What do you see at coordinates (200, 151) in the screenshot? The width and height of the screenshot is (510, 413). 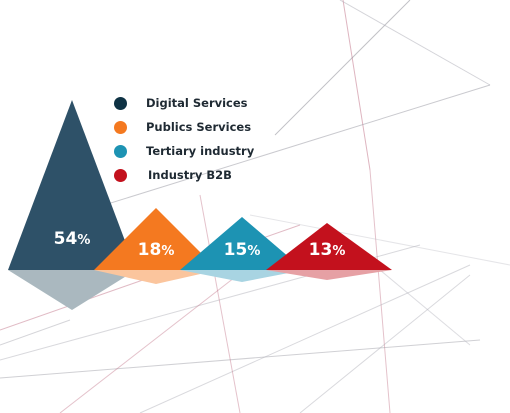 I see `legend-label: Tertiary industry` at bounding box center [200, 151].